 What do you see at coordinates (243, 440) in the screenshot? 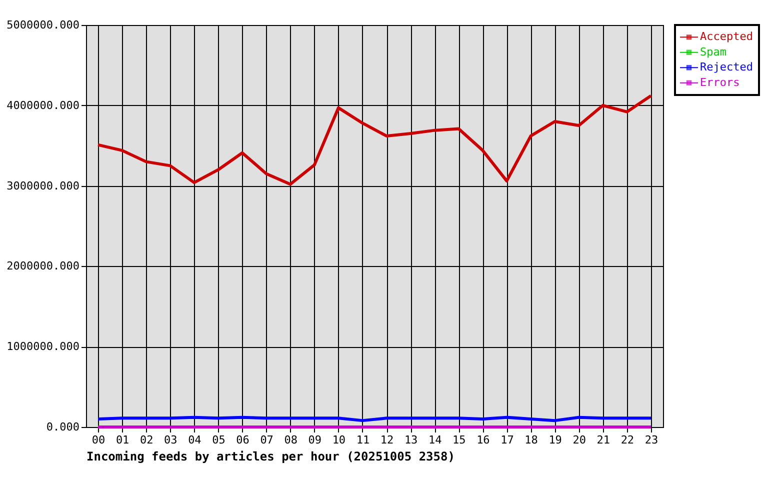
I see `x-tick-label: 06` at bounding box center [243, 440].